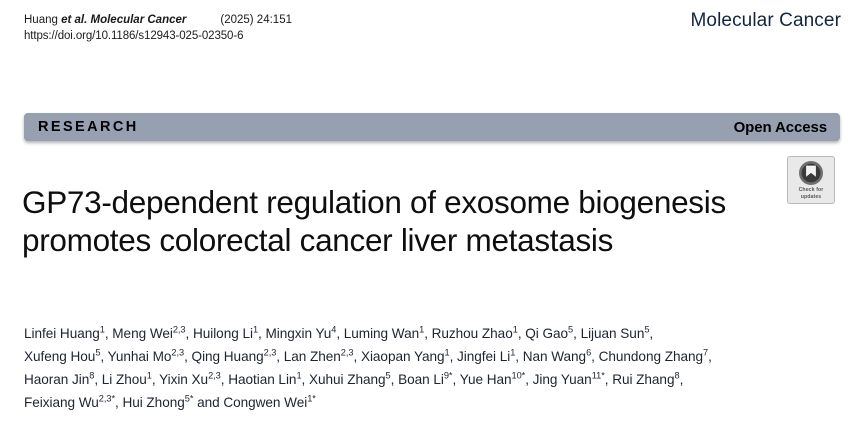 The width and height of the screenshot is (865, 435). I want to click on check-for-updates-badge: Check for updates, so click(811, 180).